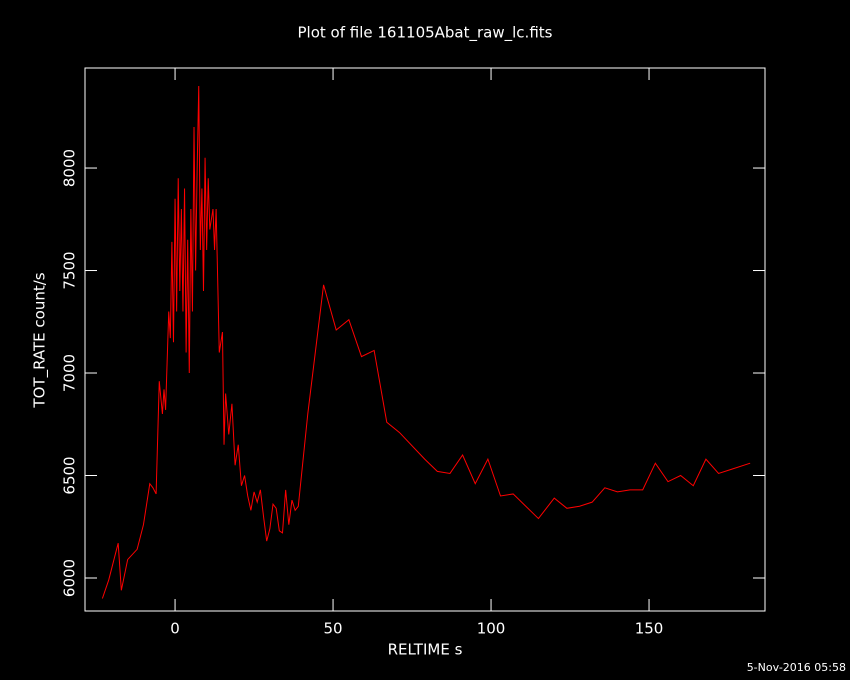 The height and width of the screenshot is (680, 850). What do you see at coordinates (649, 629) in the screenshot?
I see `x-tick-label: 150` at bounding box center [649, 629].